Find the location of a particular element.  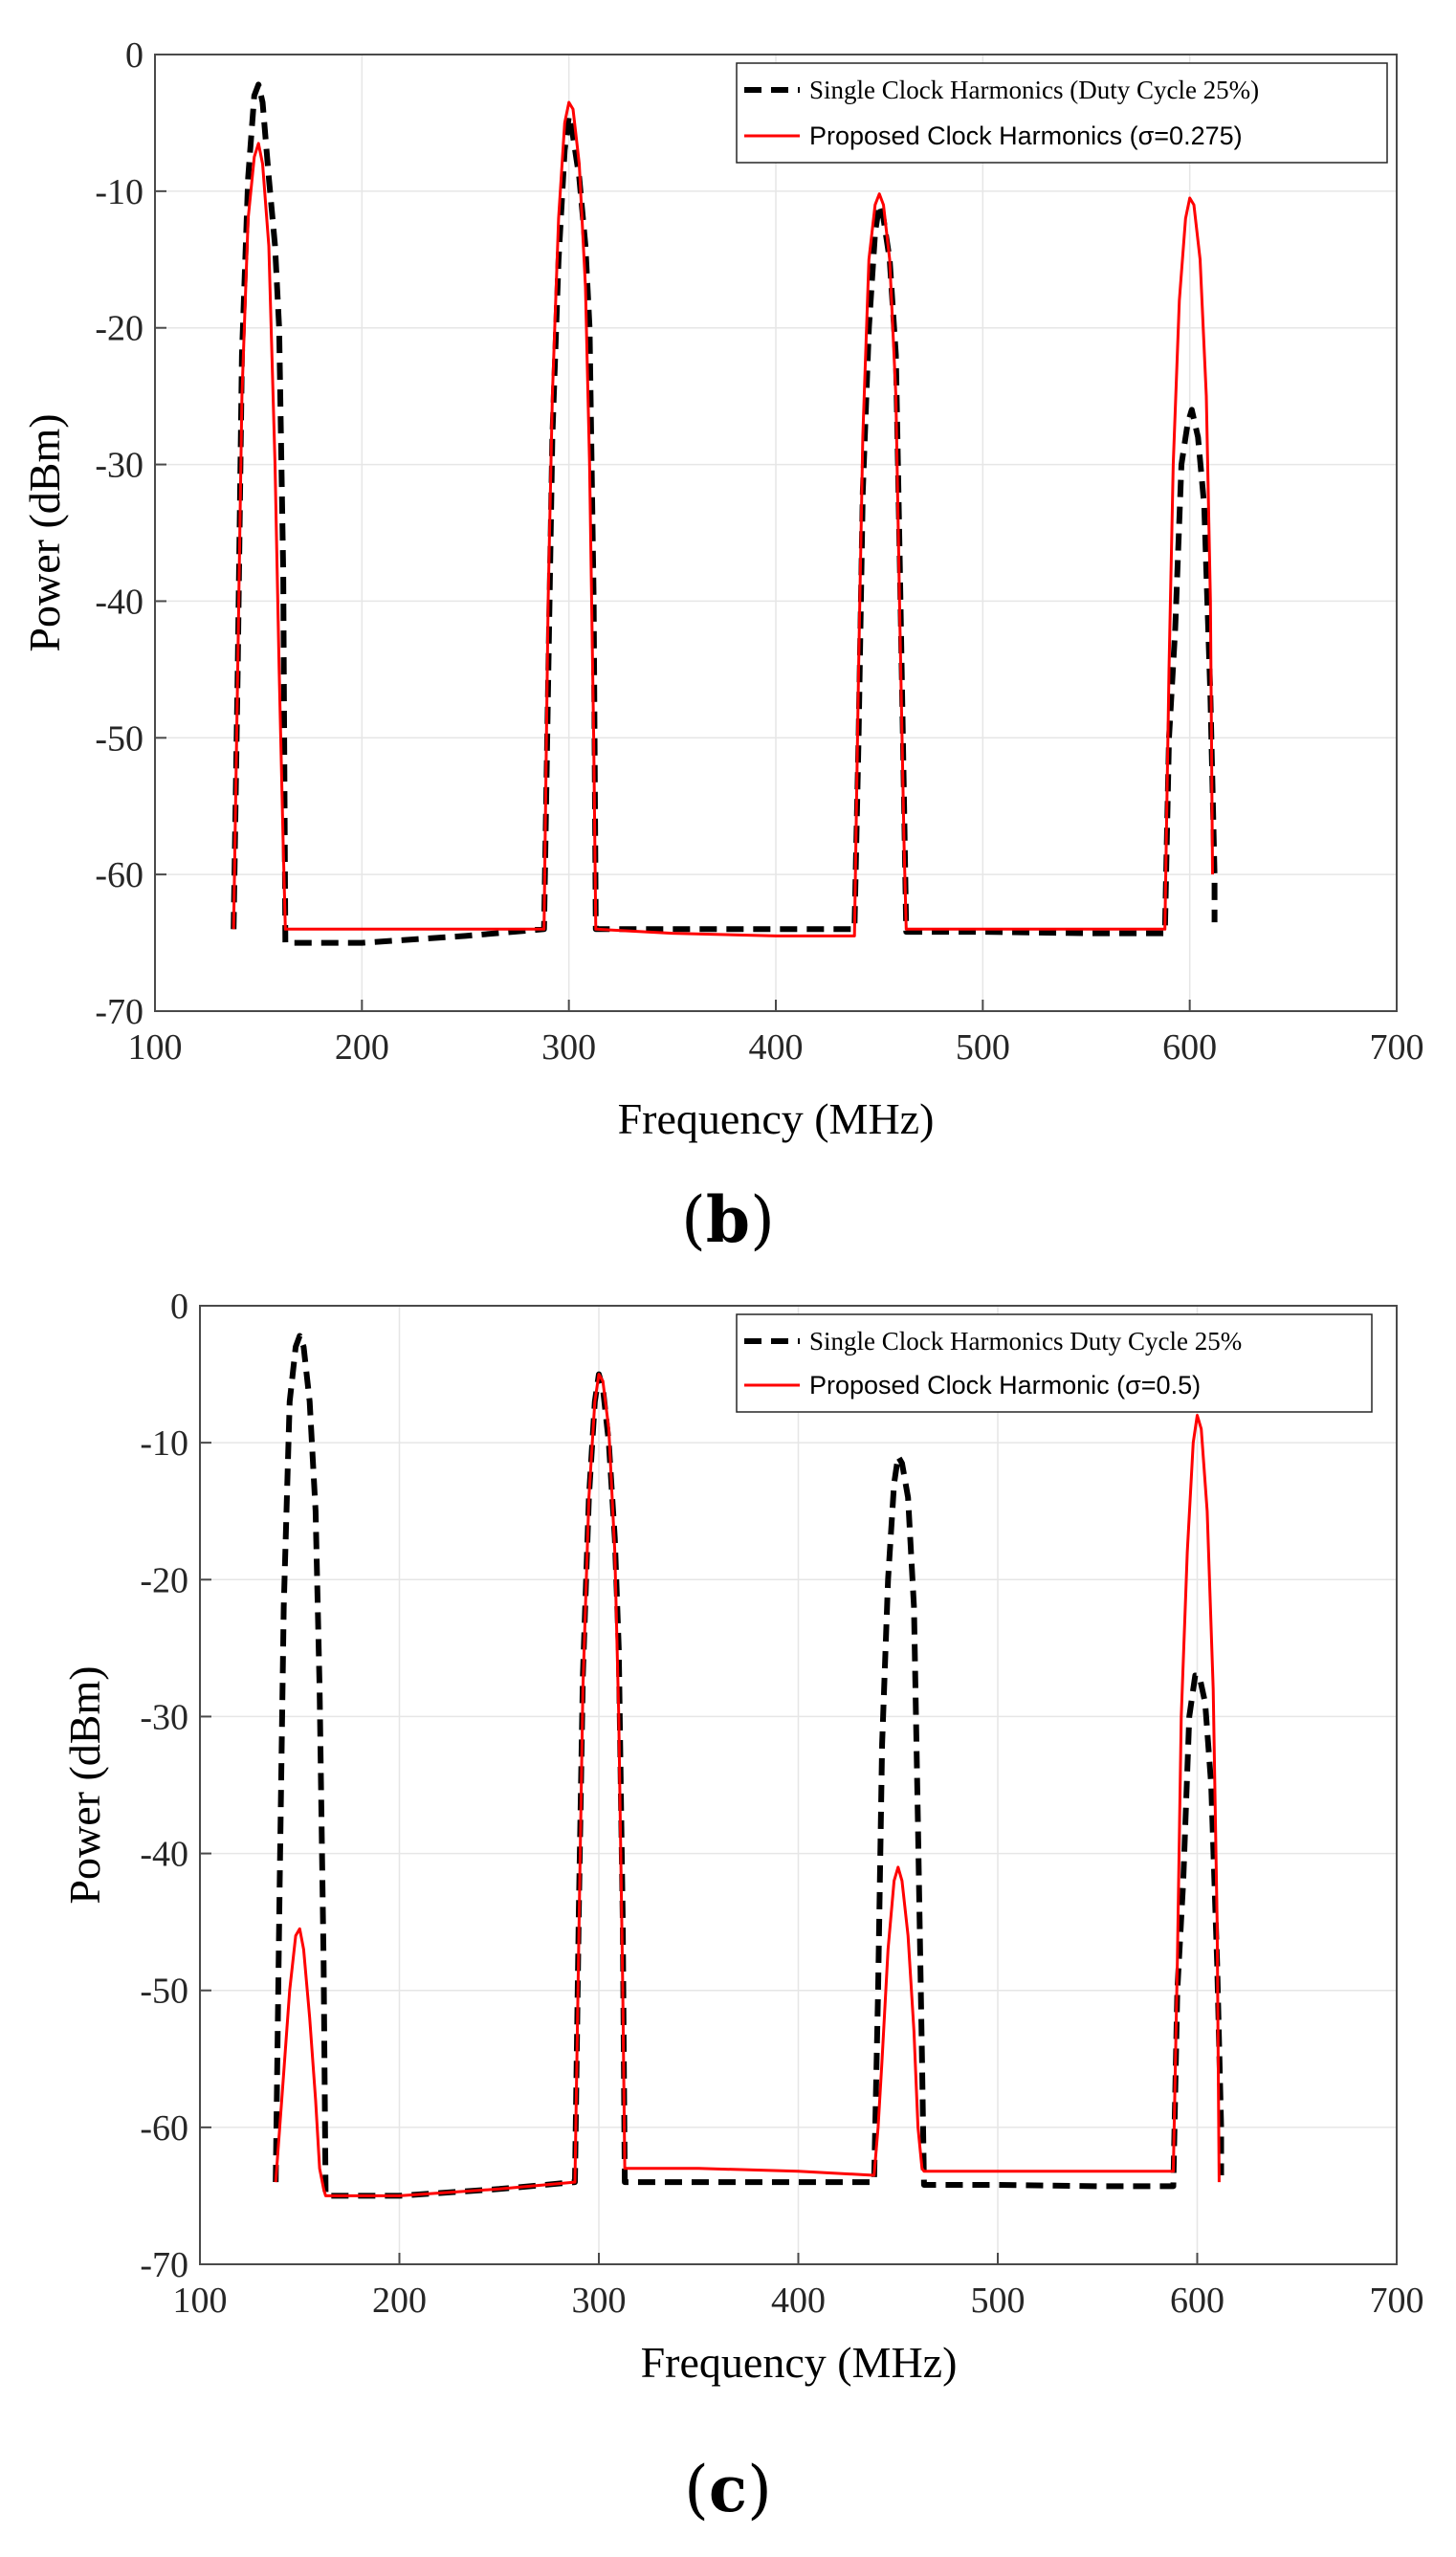

chart-b-y-tick-label: -70 is located at coordinates (119, 1012).